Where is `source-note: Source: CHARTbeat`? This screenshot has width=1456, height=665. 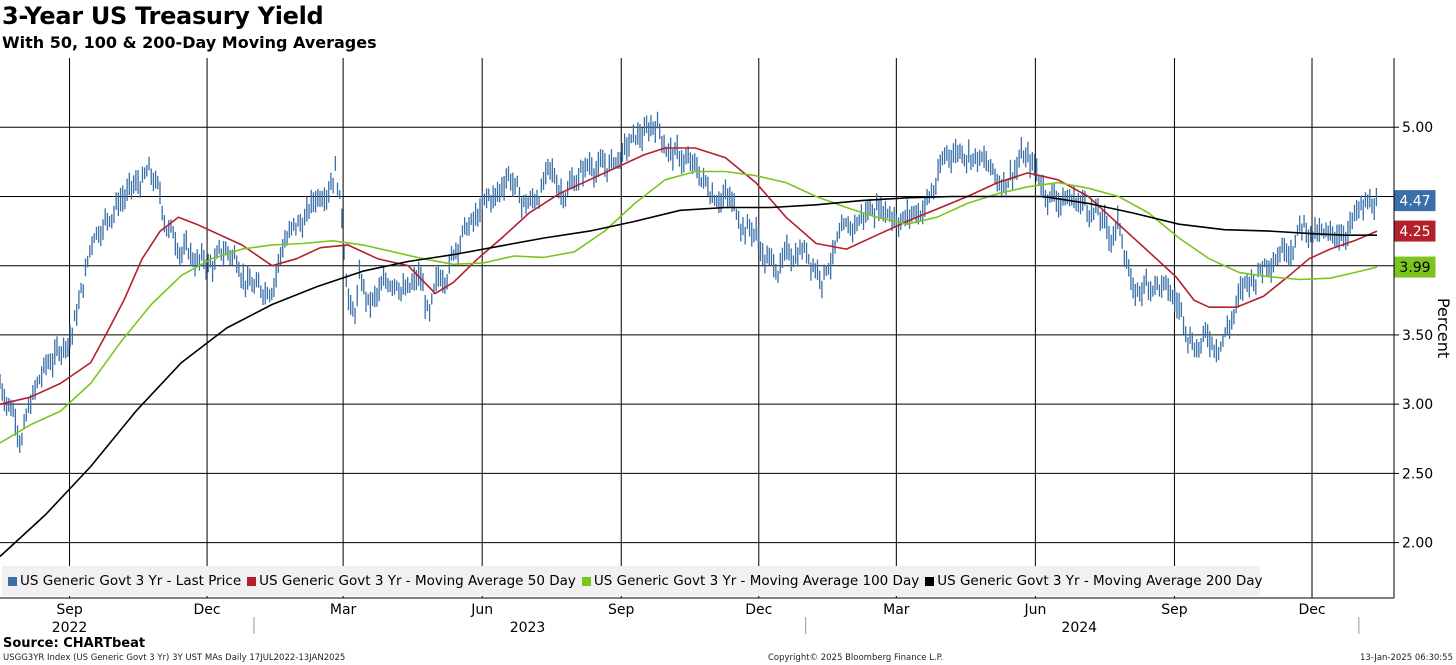
source-note: Source: CHARTbeat is located at coordinates (74, 643).